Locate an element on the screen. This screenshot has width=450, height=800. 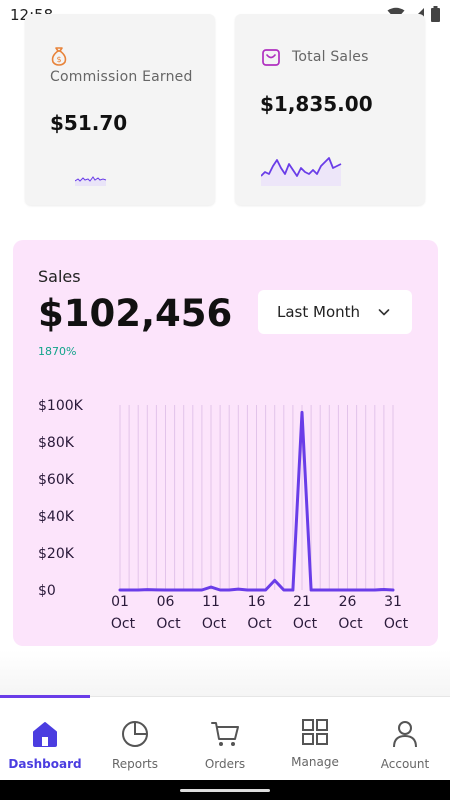
cart-icon is located at coordinates (225, 734).